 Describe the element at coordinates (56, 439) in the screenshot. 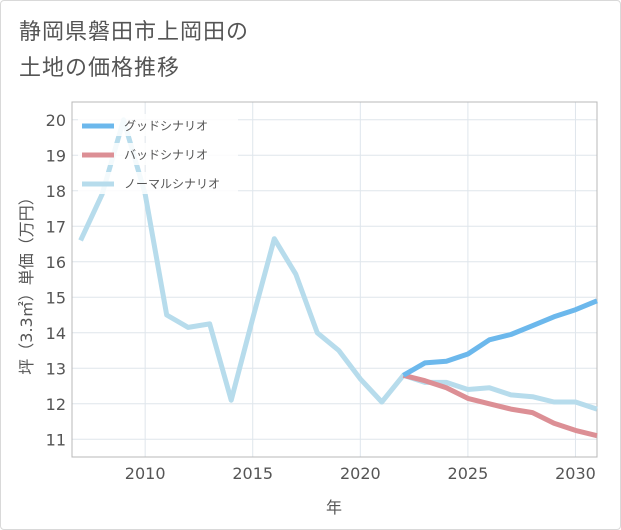

I see `y-tick-label: 11` at that location.